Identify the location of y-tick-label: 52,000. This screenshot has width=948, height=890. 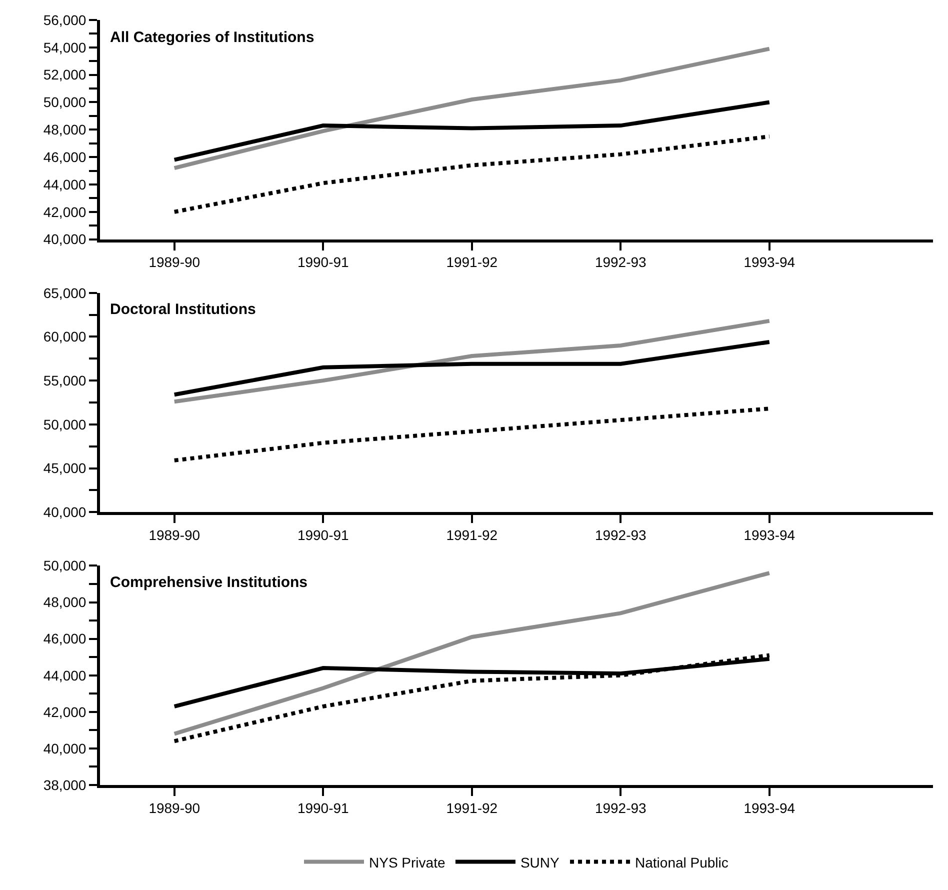
(64, 74).